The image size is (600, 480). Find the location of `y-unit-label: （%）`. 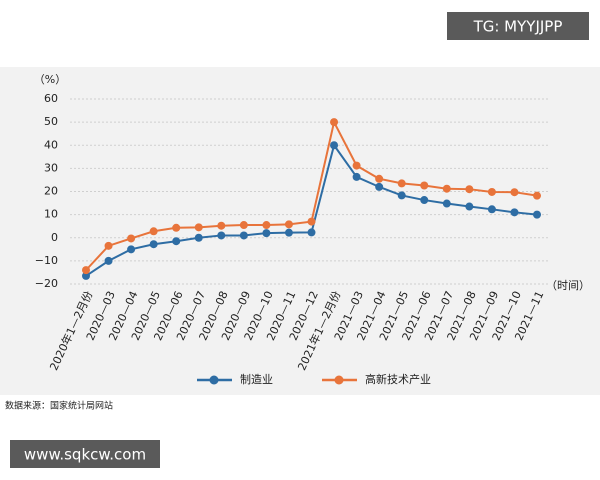

y-unit-label: （%） is located at coordinates (50, 79).